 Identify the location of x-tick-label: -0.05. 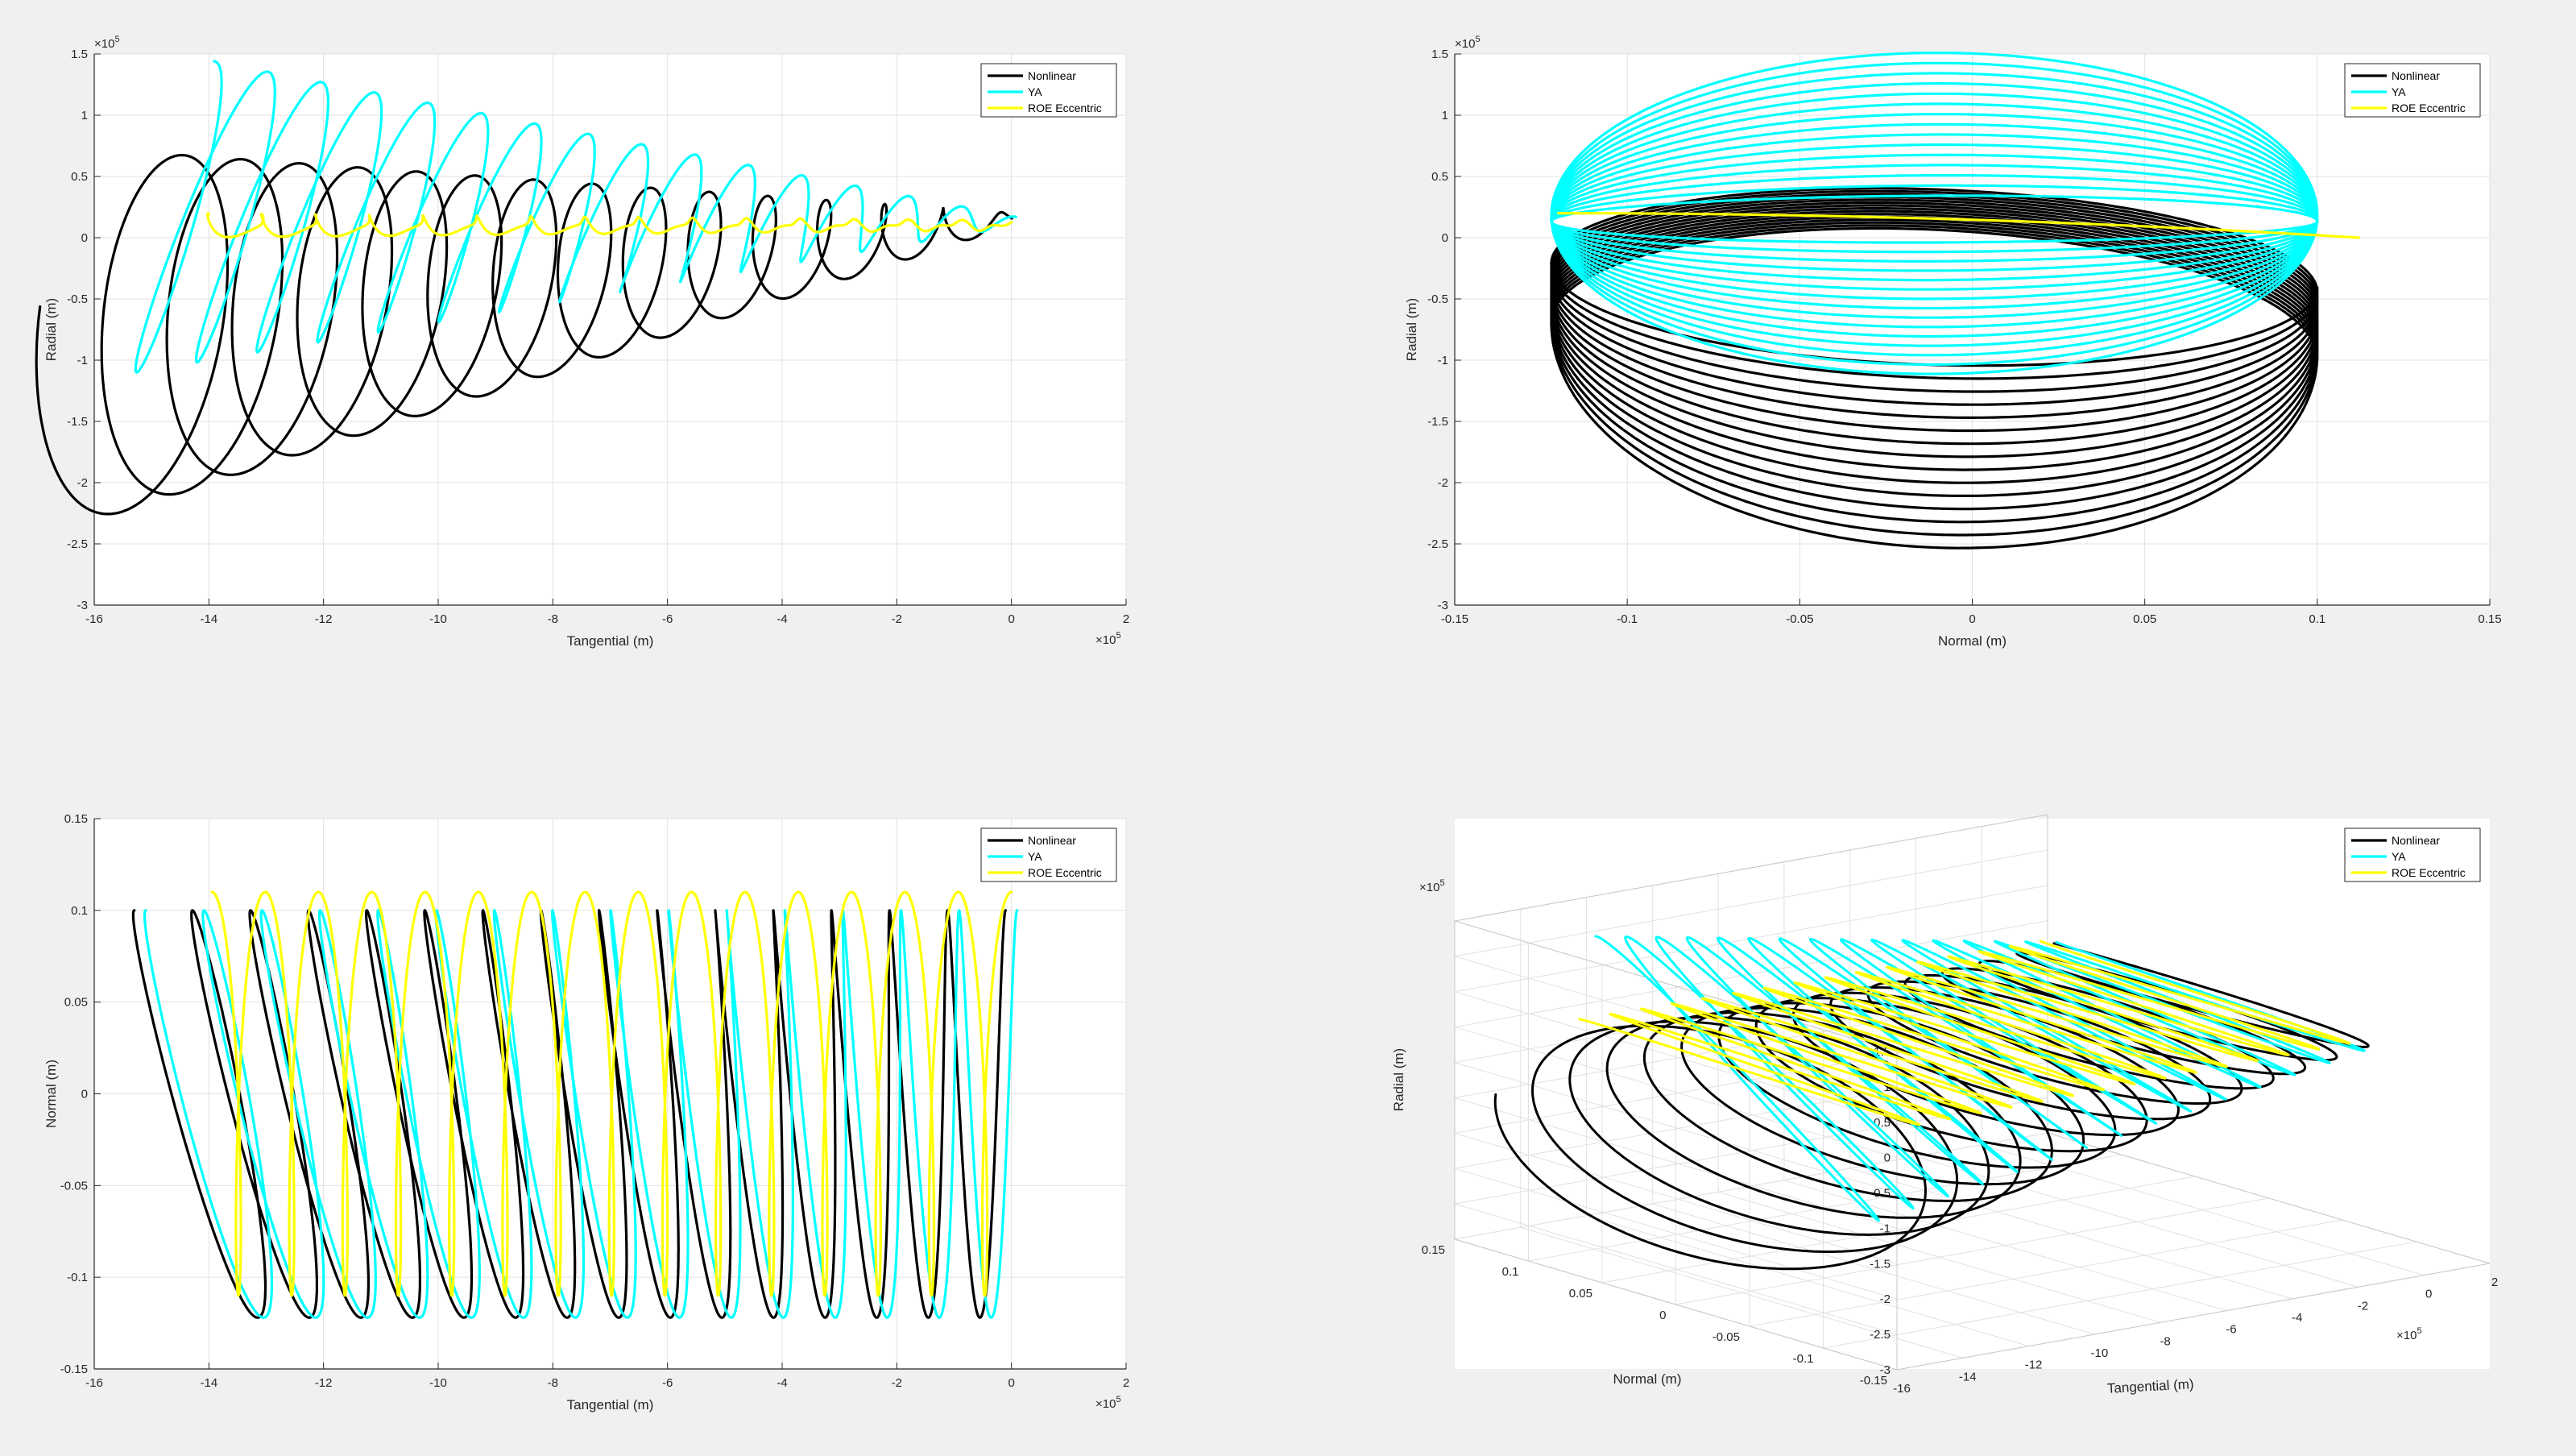
(1799, 619).